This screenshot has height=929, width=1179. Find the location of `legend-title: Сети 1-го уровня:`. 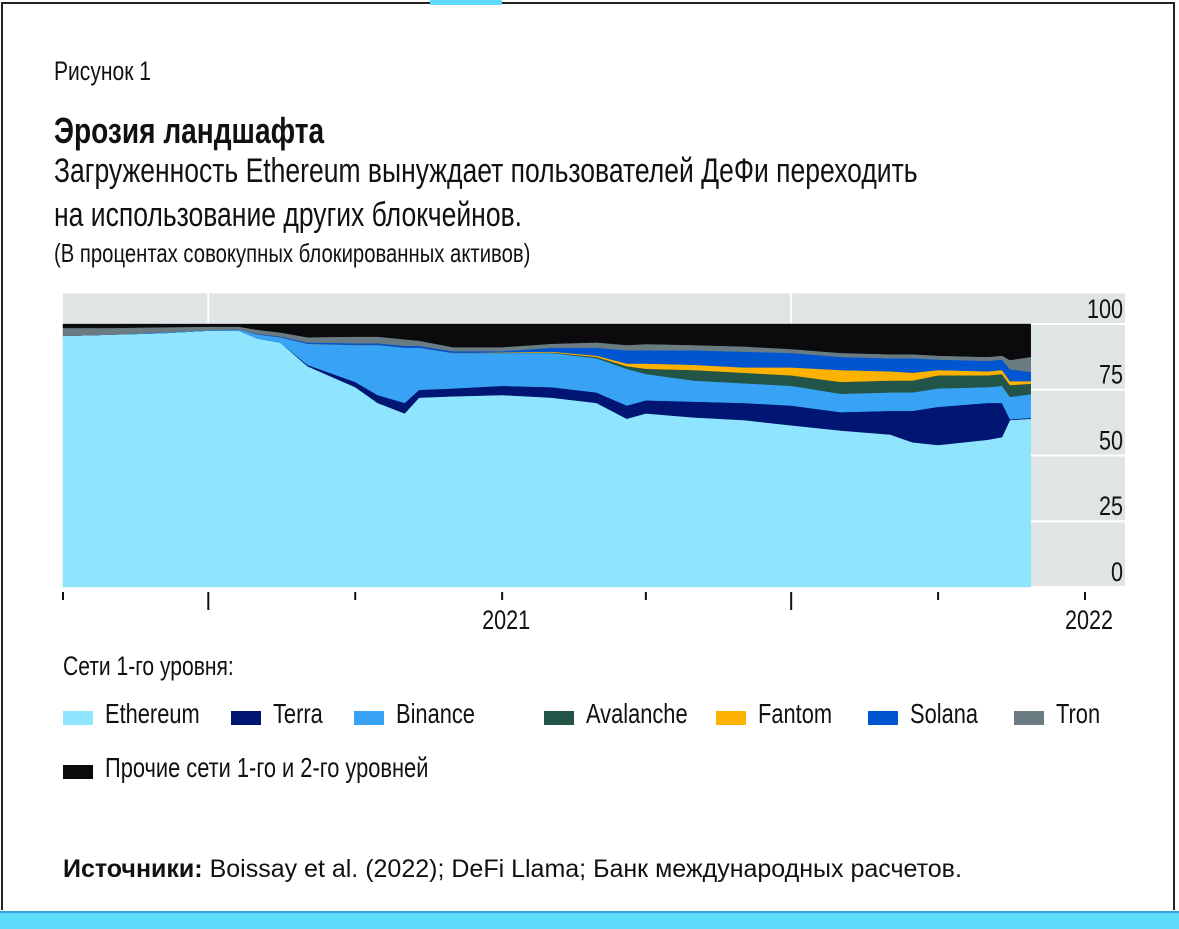

legend-title: Сети 1-го уровня: is located at coordinates (172, 666).